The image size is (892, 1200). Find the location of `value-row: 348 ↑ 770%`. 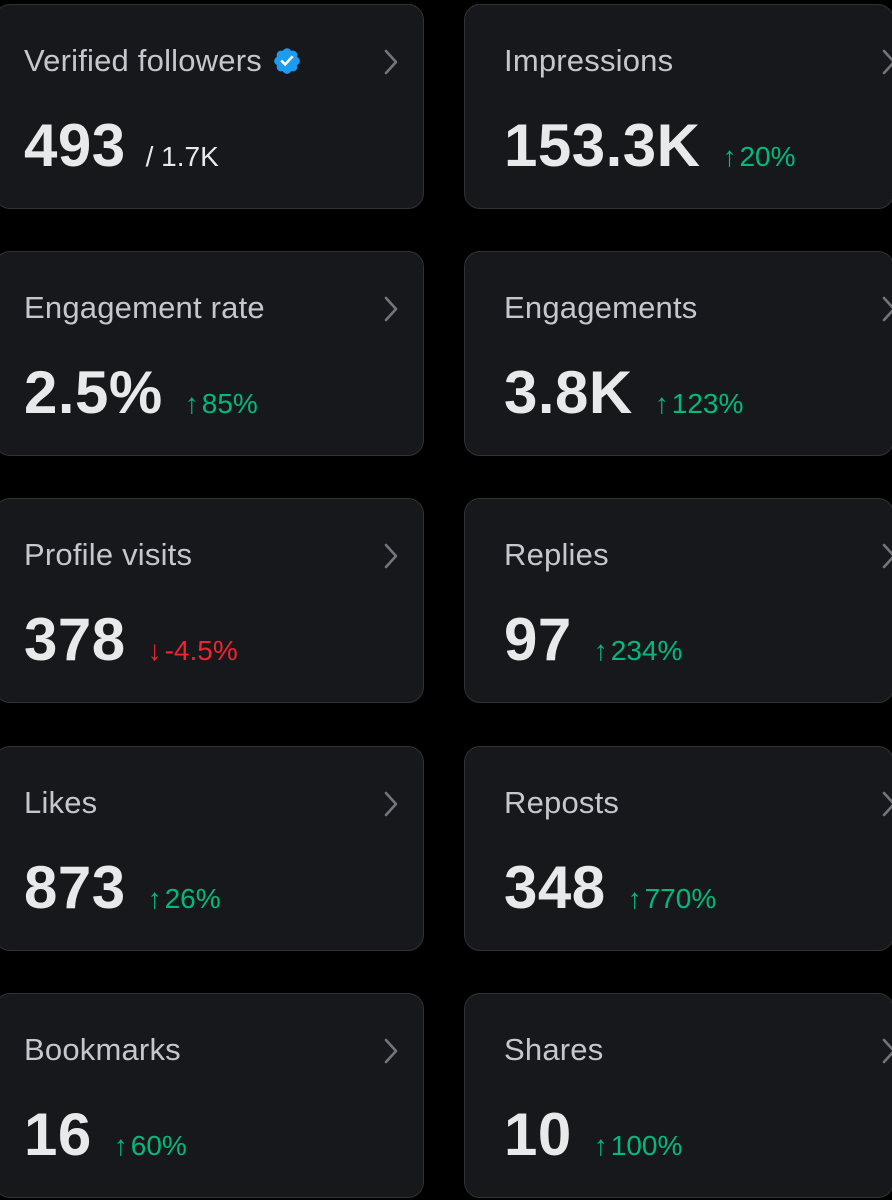

value-row: 348 ↑ 770% is located at coordinates (610, 887).